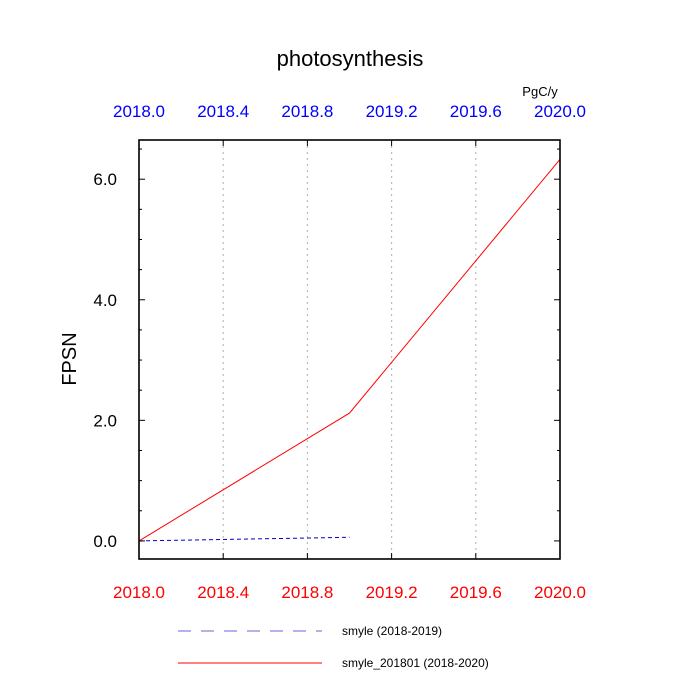 The image size is (700, 700). I want to click on top-x-tick-label: 2019.2, so click(392, 111).